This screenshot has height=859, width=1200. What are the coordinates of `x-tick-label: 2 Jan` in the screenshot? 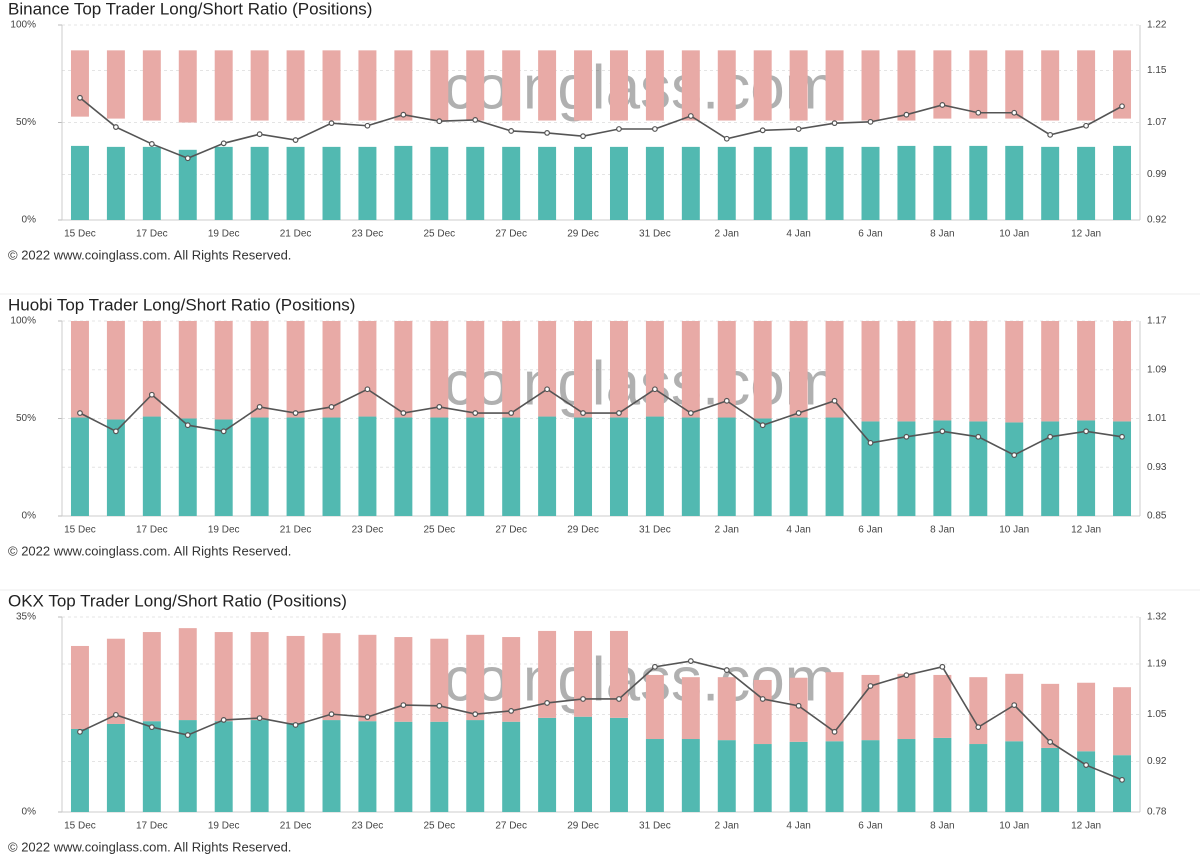 It's located at (727, 234).